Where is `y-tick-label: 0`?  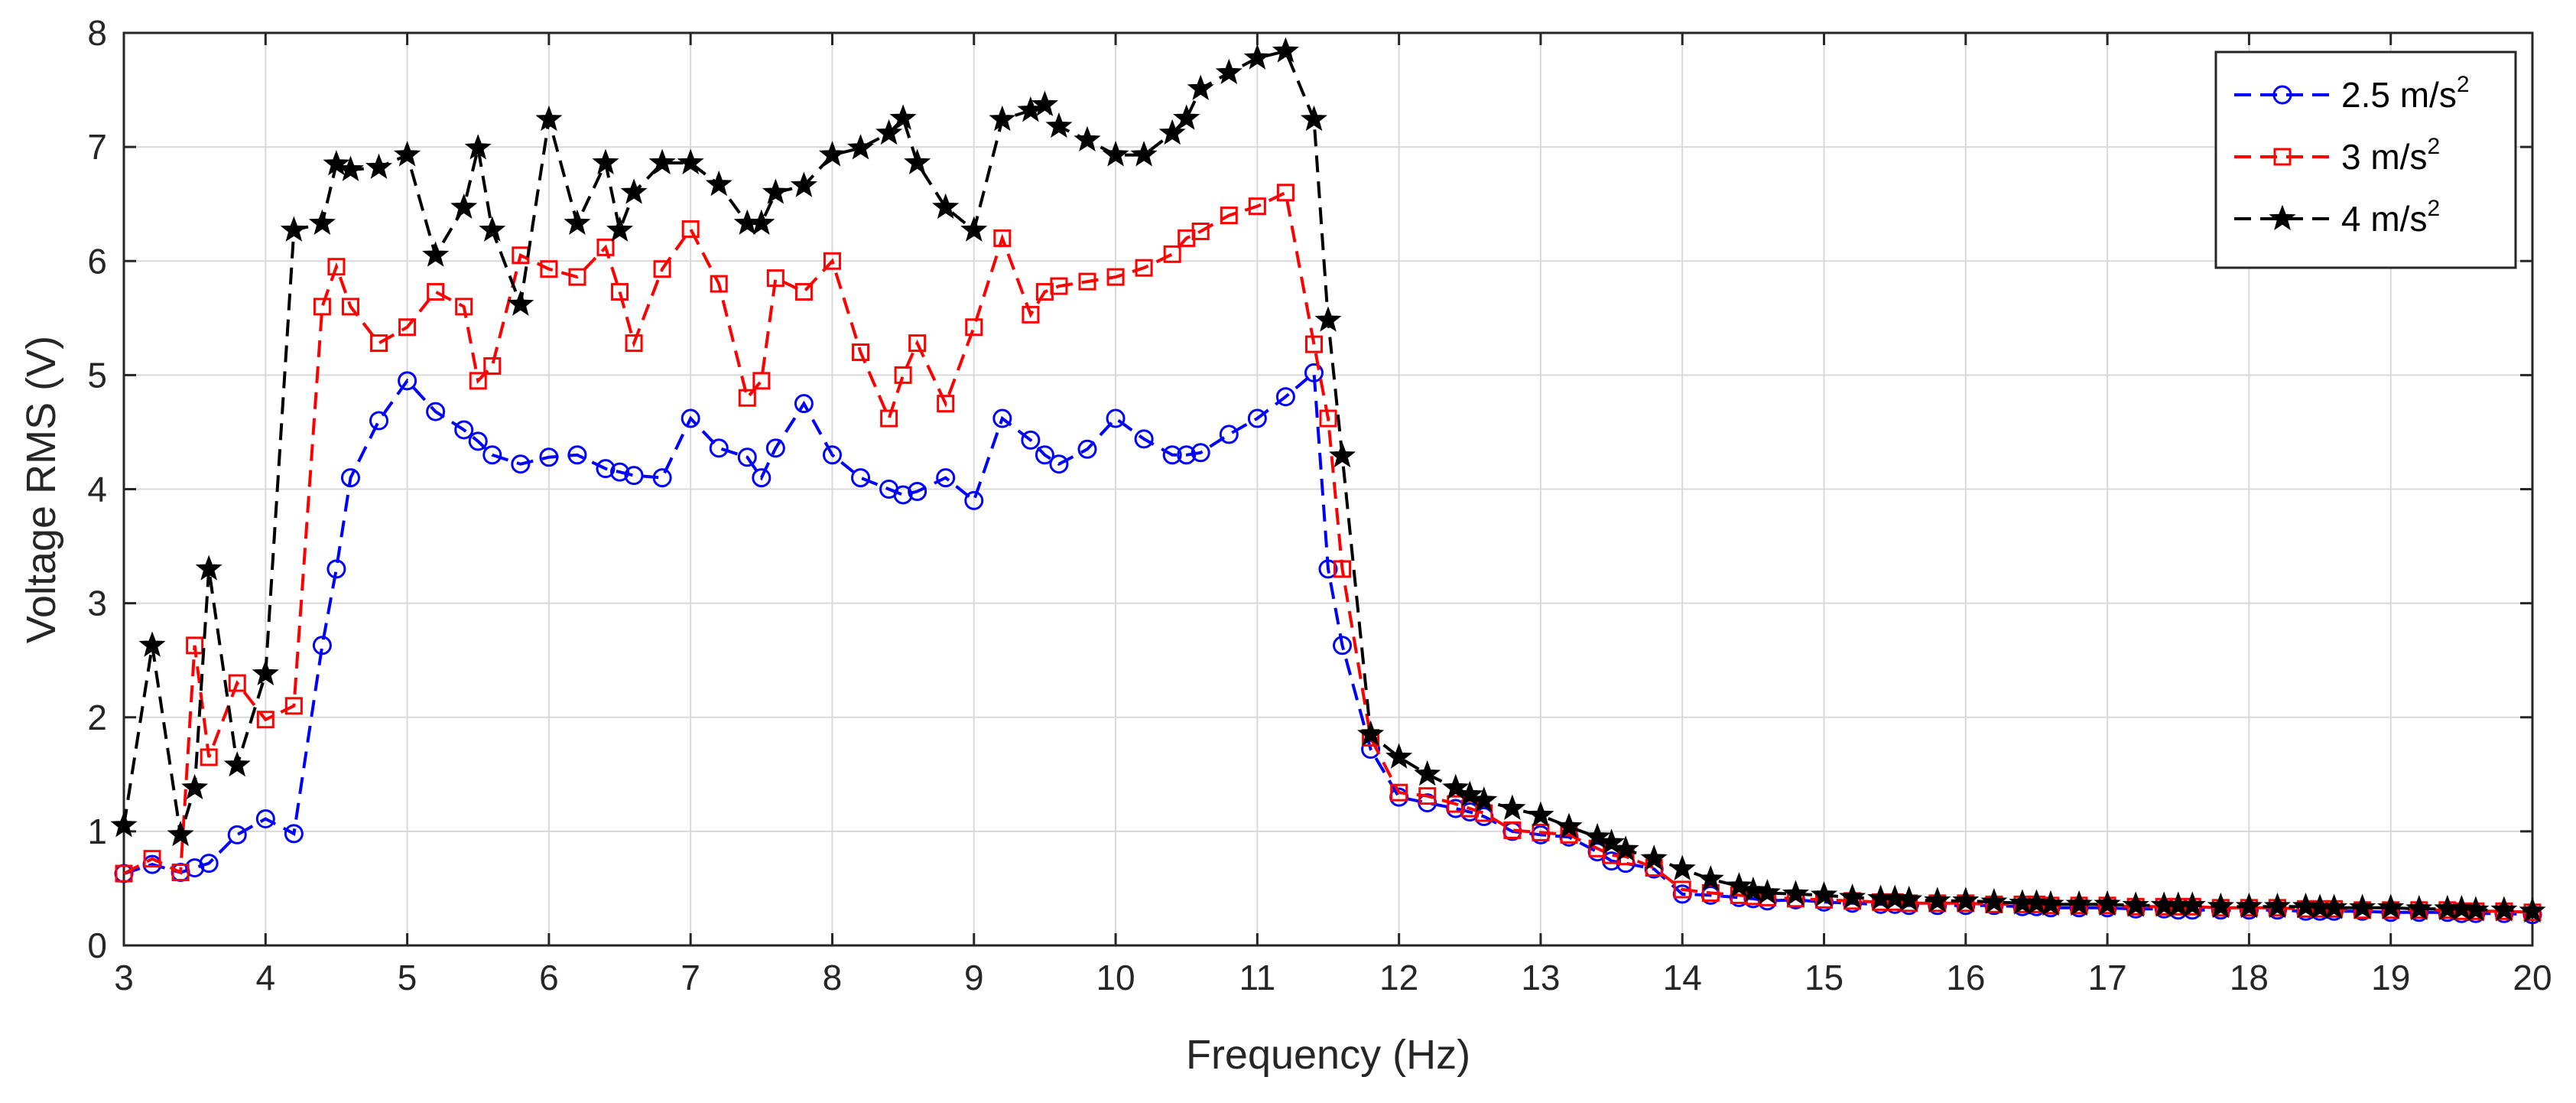
y-tick-label: 0 is located at coordinates (97, 945).